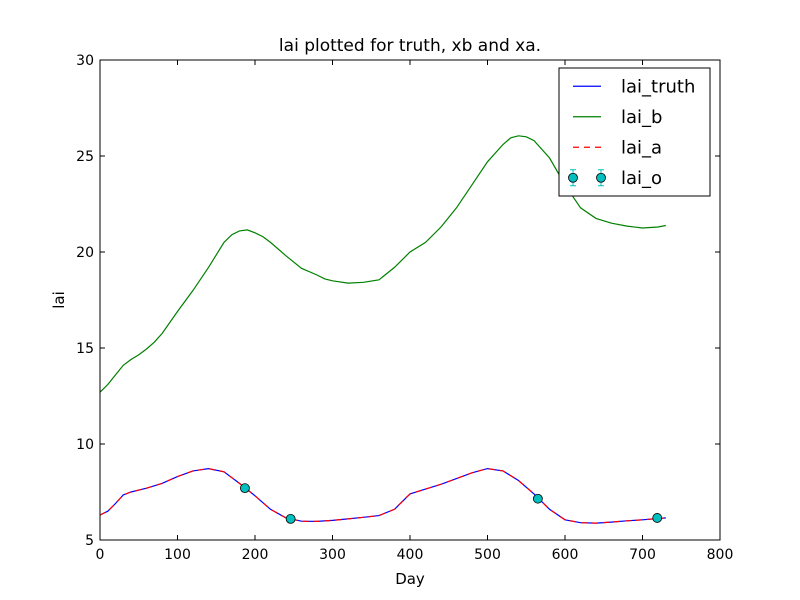  I want to click on y-tick-label: 30, so click(85, 61).